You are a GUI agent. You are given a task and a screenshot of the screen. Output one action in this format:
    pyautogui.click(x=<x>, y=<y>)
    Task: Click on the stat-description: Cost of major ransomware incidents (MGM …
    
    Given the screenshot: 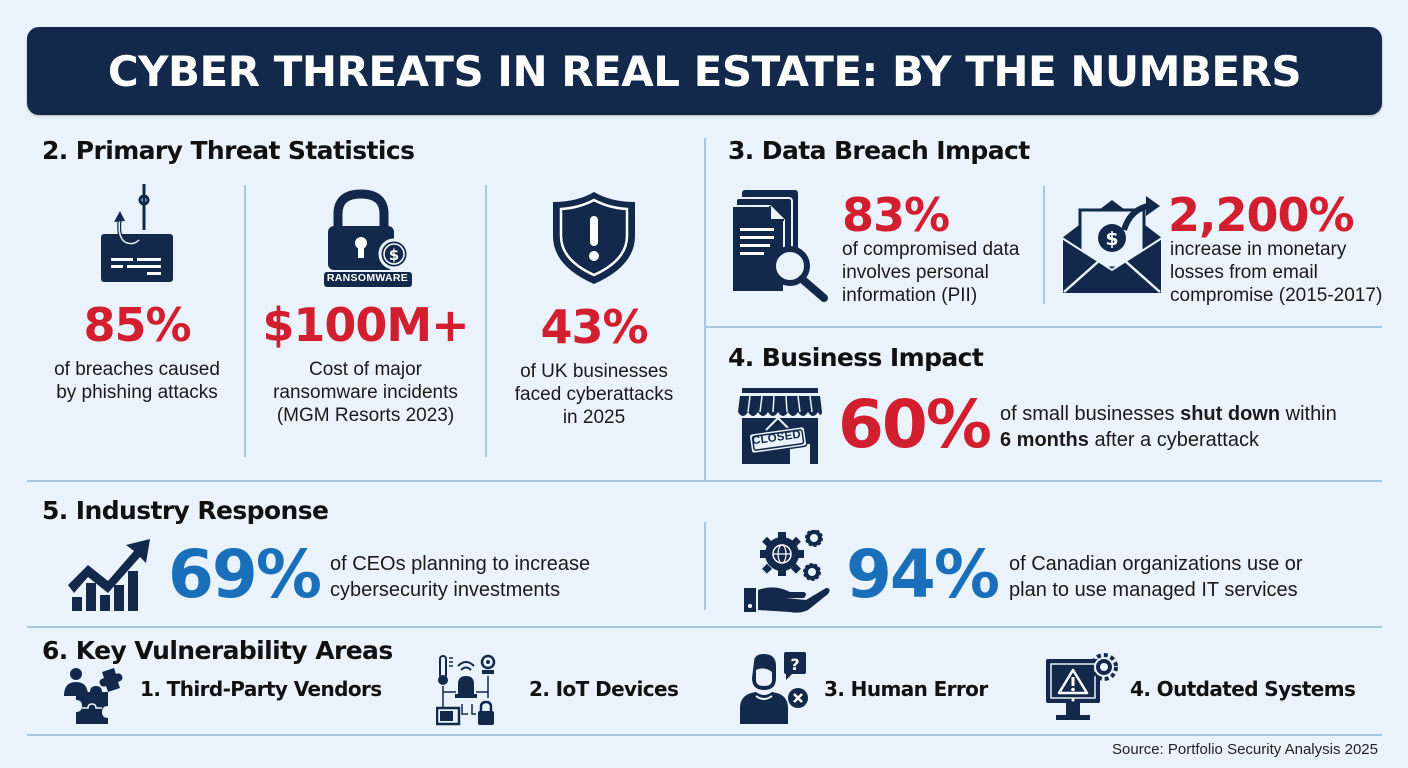 What is the action you would take?
    pyautogui.click(x=365, y=392)
    